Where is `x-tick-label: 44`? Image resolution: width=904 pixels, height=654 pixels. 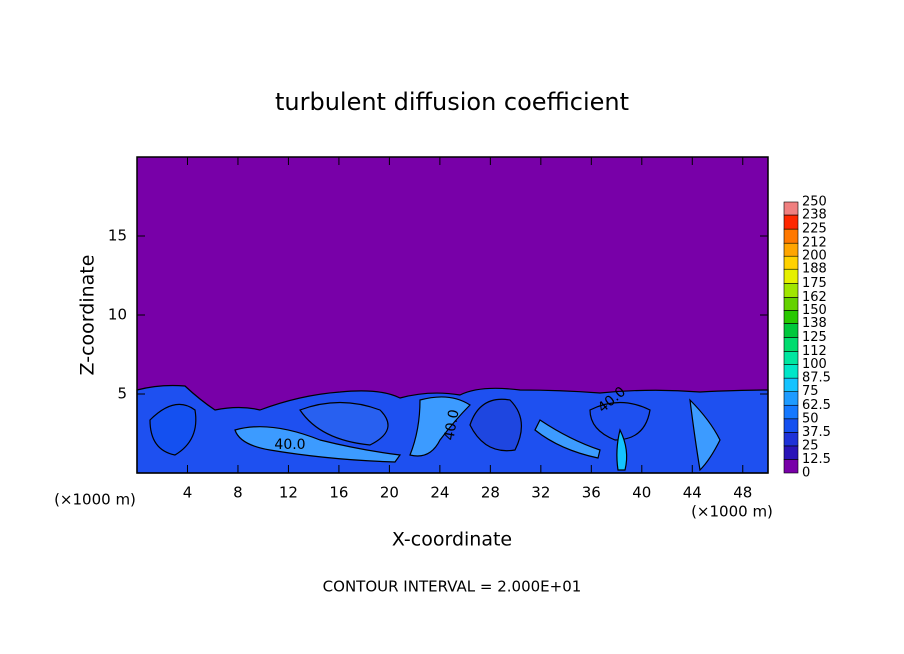
x-tick-label: 44 is located at coordinates (692, 493).